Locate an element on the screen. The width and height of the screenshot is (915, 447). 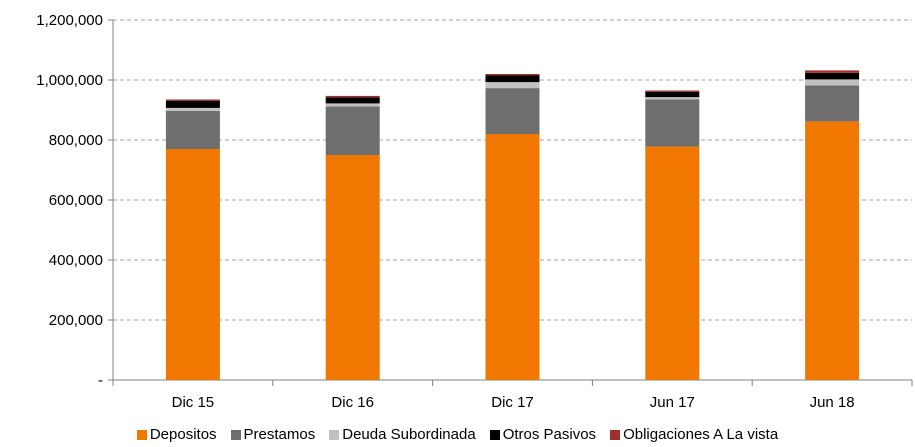
x-tick-label: Dic 15 is located at coordinates (193, 402).